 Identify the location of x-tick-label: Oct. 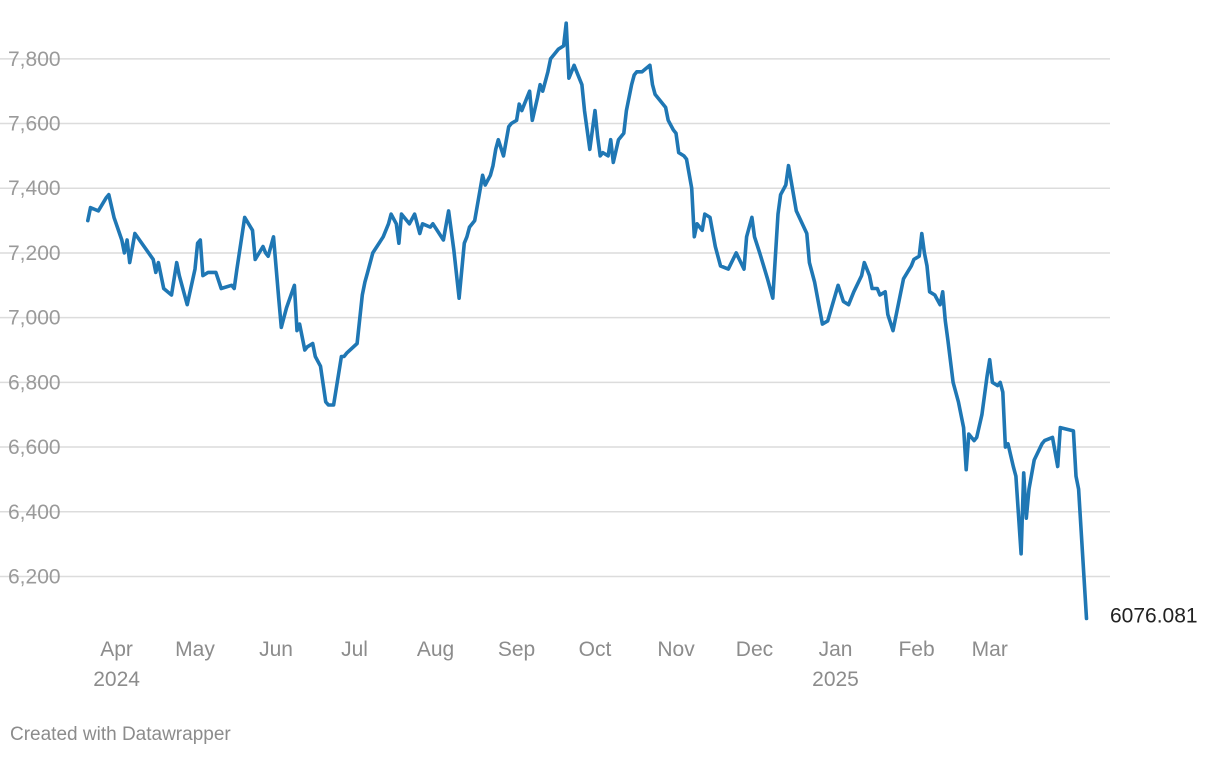
(595, 649).